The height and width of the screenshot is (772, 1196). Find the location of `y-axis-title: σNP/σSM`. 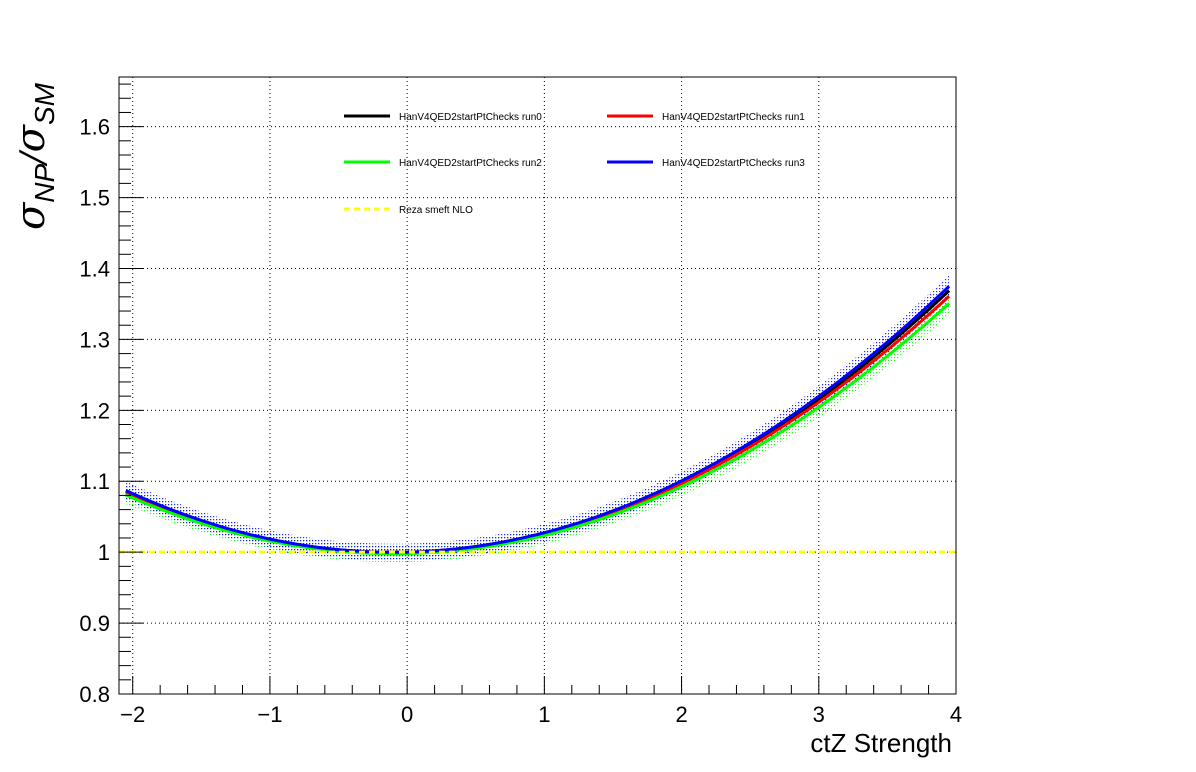

y-axis-title: σNP/σSM is located at coordinates (34, 156).